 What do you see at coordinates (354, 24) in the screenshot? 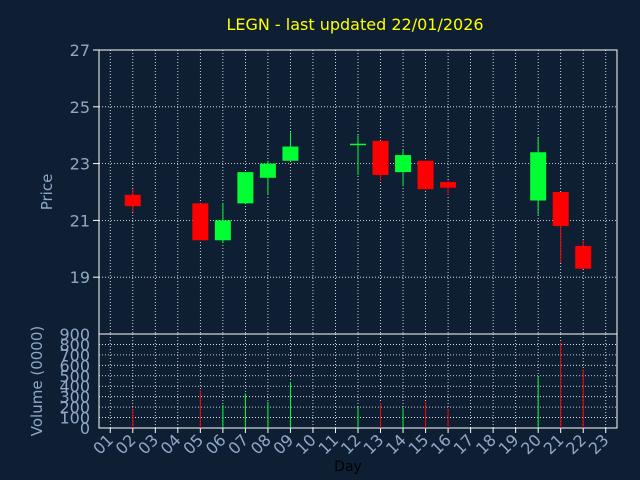
I see `chart-title: LEGN - last updated 22/01/2026` at bounding box center [354, 24].